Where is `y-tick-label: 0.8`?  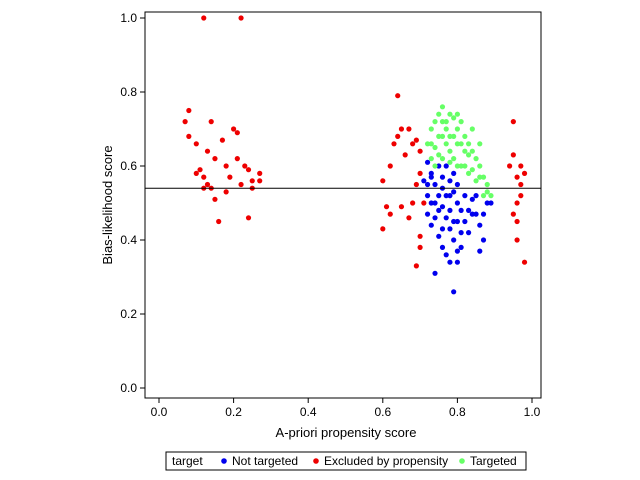 y-tick-label: 0.8 is located at coordinates (128, 92).